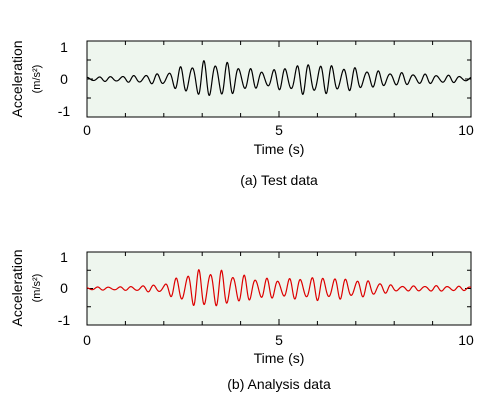  Describe the element at coordinates (64, 111) in the screenshot. I see `chart-a-ytick-label-neg1: -1` at that location.